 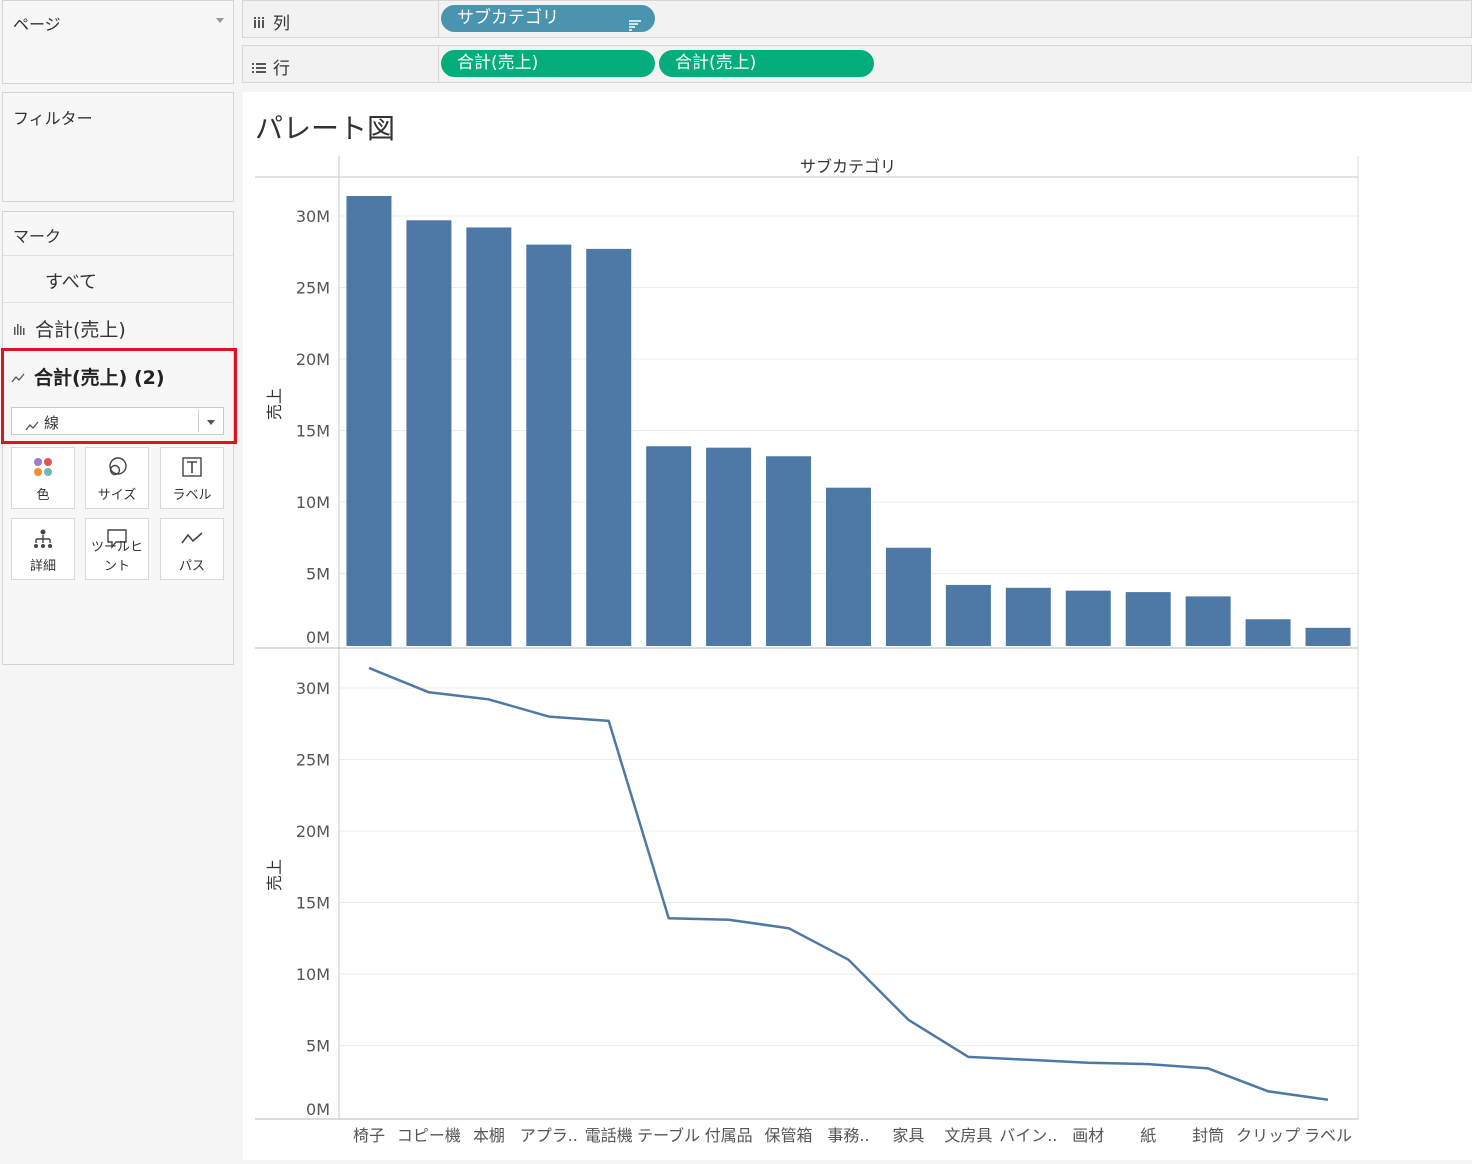 I want to click on x-tick-label: クリップ, so click(x=1268, y=1135).